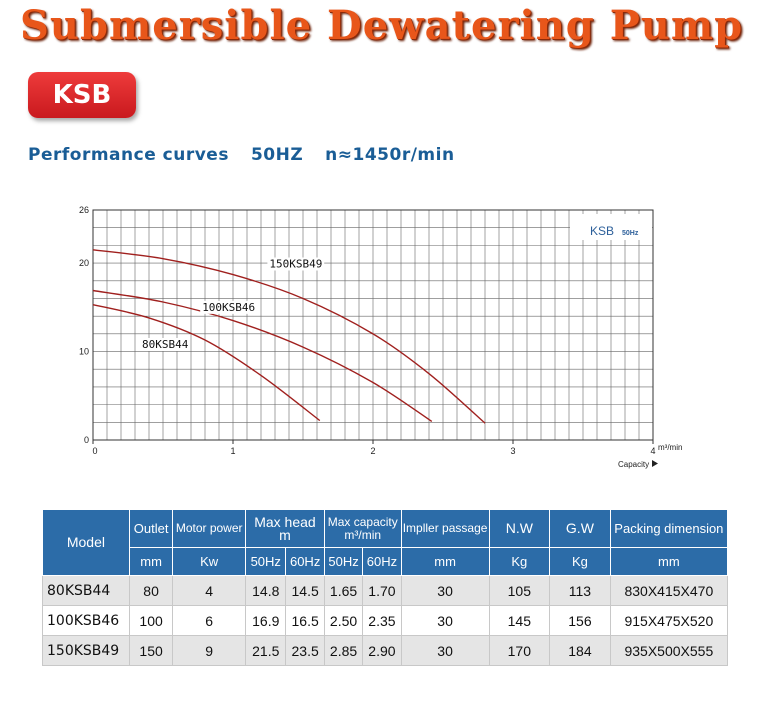 This screenshot has height=718, width=760. Describe the element at coordinates (669, 590) in the screenshot. I see `cell-packing: 830X415X470` at that location.